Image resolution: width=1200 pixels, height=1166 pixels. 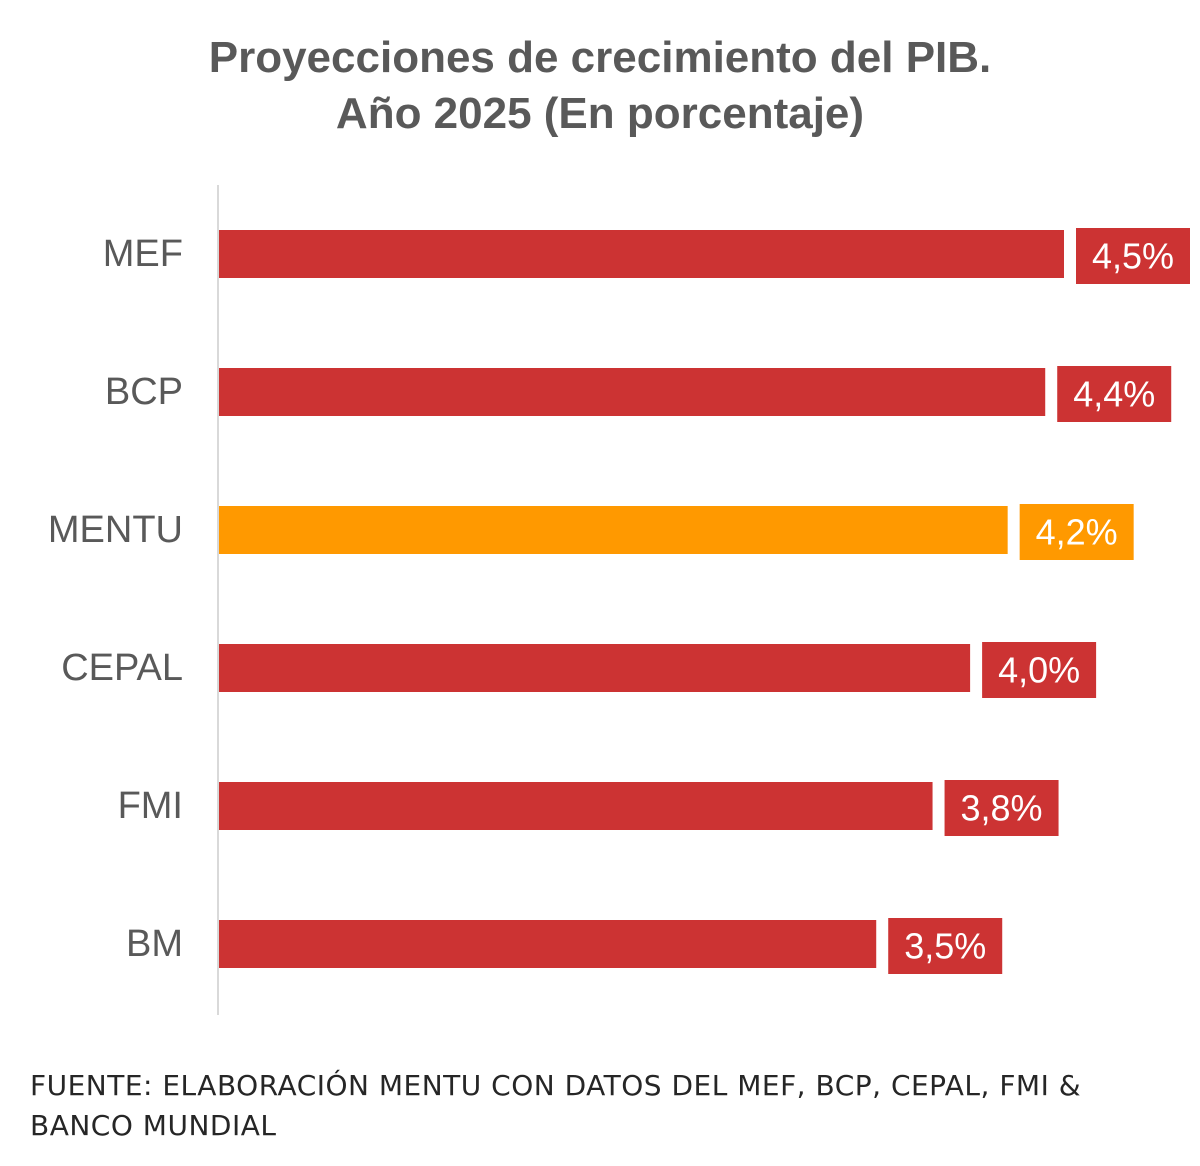 I want to click on value-label-bm: 3,5%, so click(x=945, y=946).